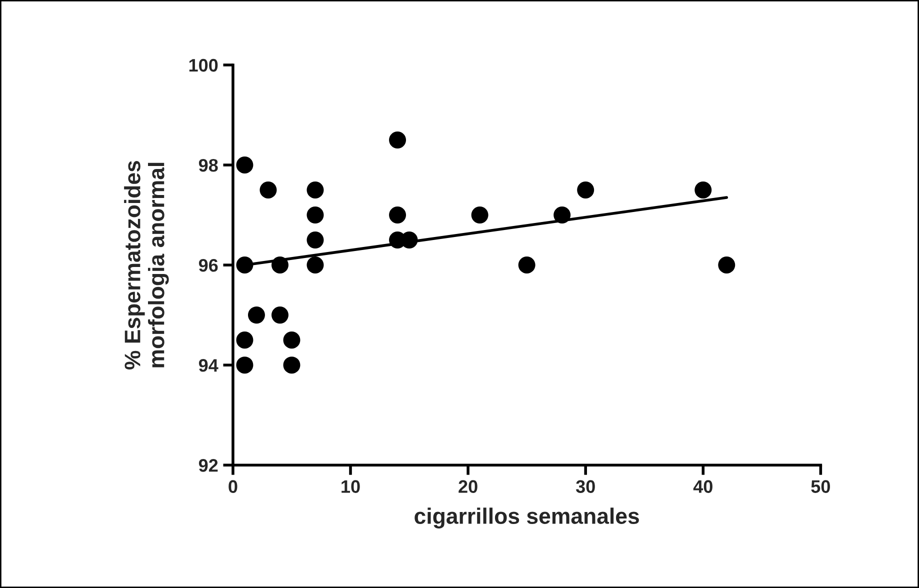  I want to click on x-tick-label: 50, so click(820, 486).